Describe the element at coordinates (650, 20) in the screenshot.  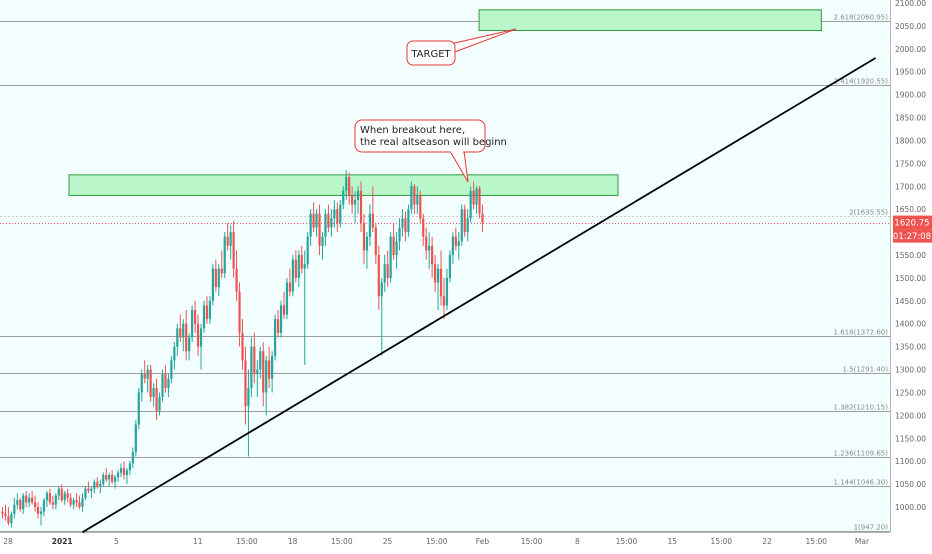
I see `target-zone` at that location.